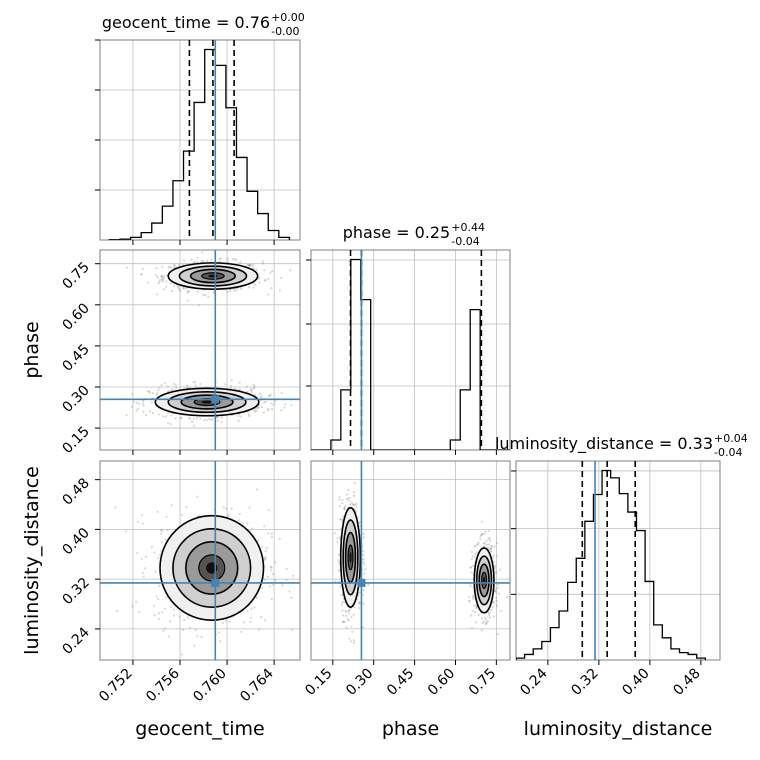 The image size is (760, 760). What do you see at coordinates (210, 686) in the screenshot?
I see `x-tick-label: 0.760` at bounding box center [210, 686].